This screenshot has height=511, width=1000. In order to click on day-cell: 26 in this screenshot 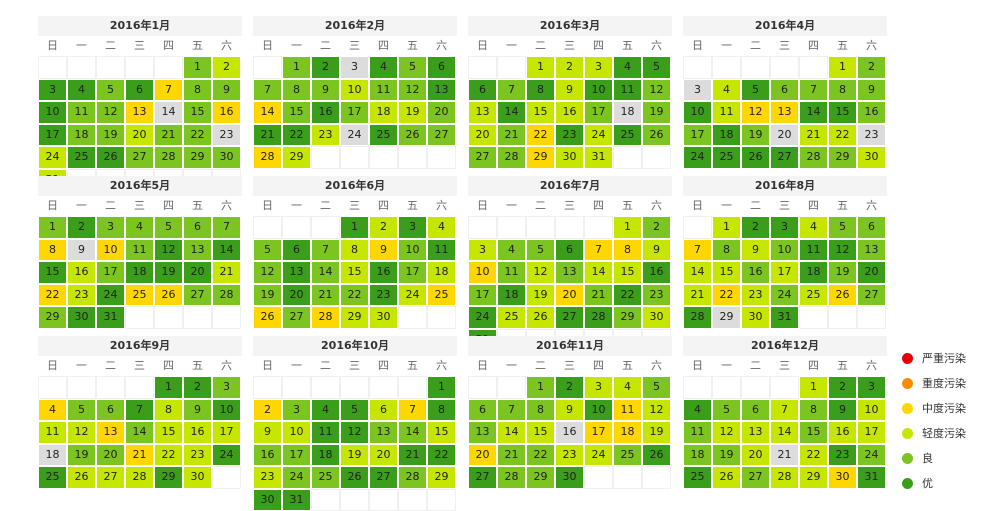, I will do `click(267, 317)`.